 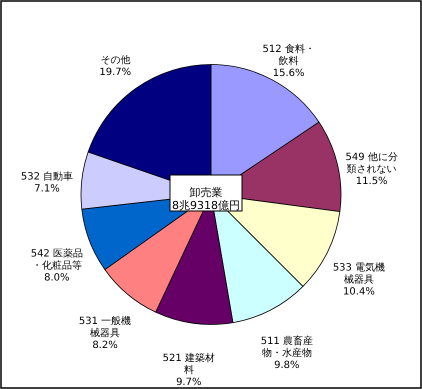 I want to click on slice-label: 512 食料・飲料, so click(x=288, y=54).